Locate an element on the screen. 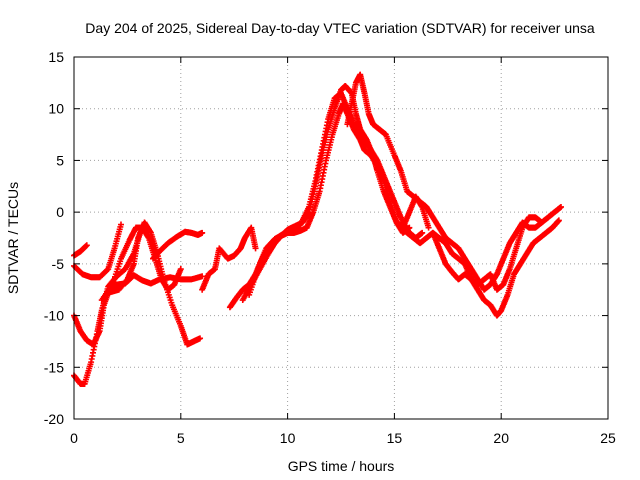 The width and height of the screenshot is (640, 480). y-axis-label: SDTVAR / TECUs is located at coordinates (13, 238).